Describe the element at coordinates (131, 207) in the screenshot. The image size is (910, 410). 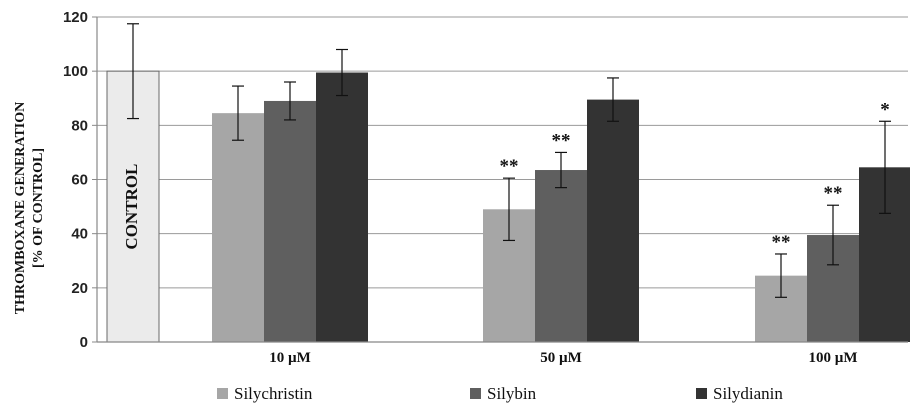
I see `control-bar-label: CONTROL` at that location.